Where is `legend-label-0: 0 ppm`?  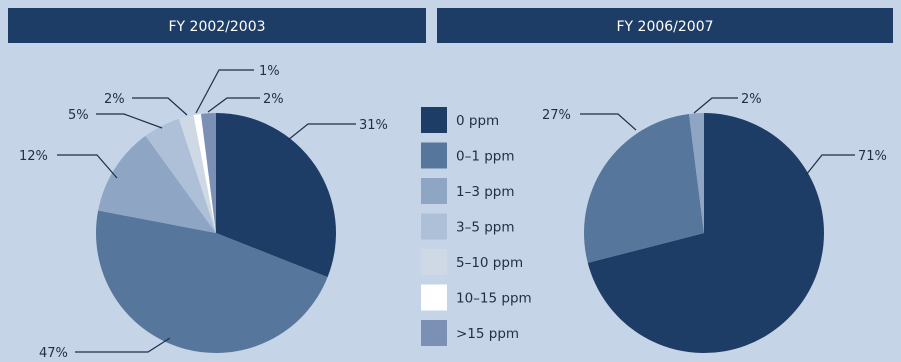
legend-label-0: 0 ppm is located at coordinates (477, 121).